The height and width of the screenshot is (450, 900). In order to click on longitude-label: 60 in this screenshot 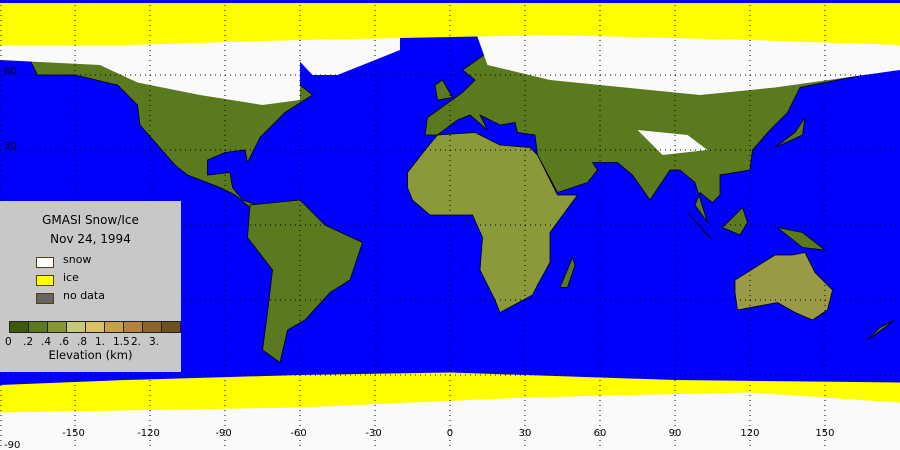, I will do `click(600, 433)`.